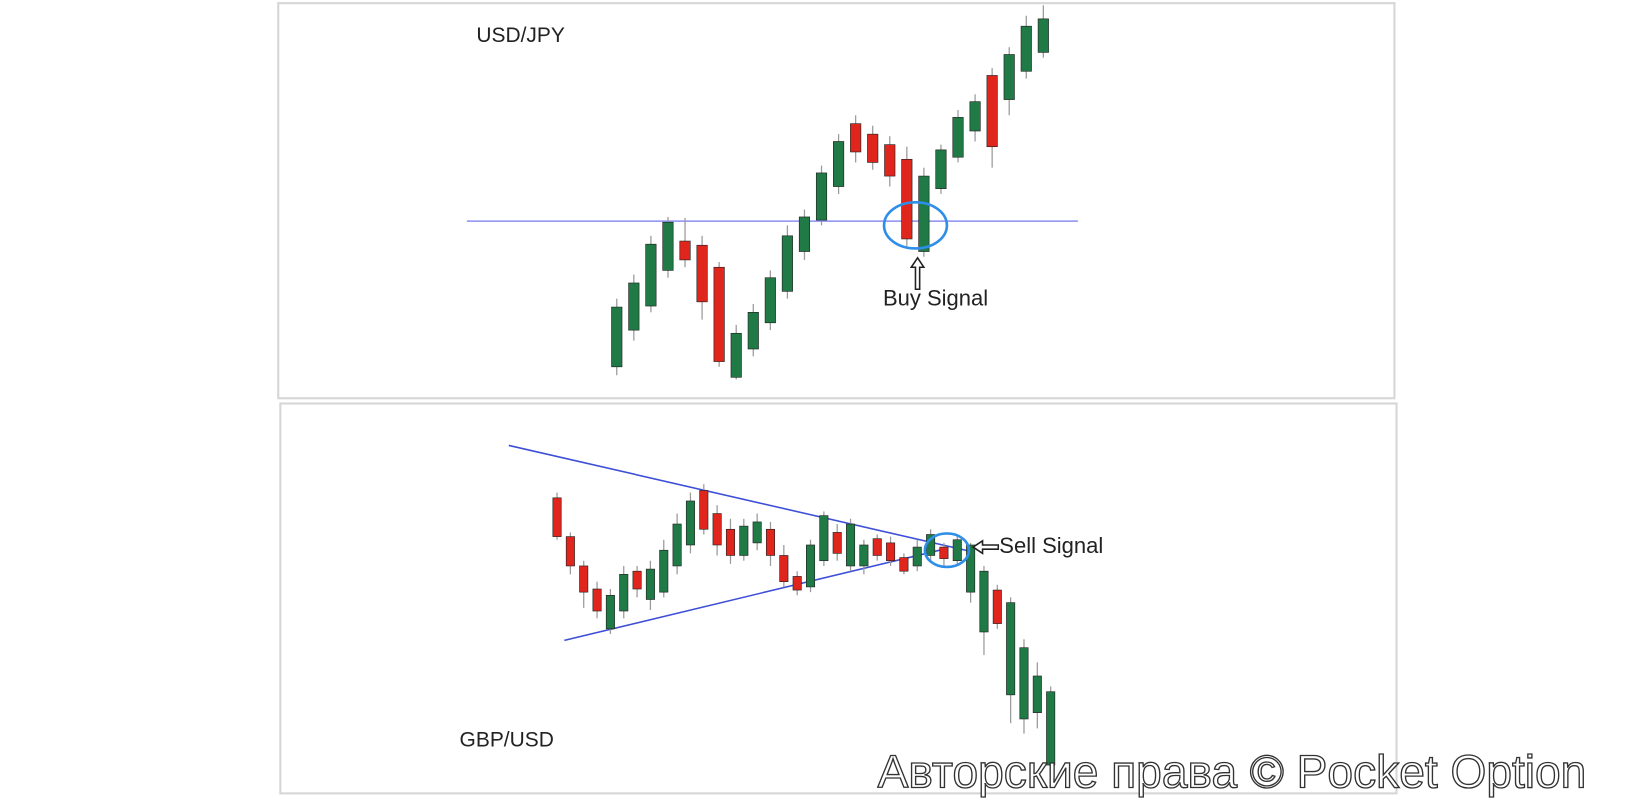 This screenshot has height=807, width=1636. I want to click on annotation: Buy Signal, so click(935, 298).